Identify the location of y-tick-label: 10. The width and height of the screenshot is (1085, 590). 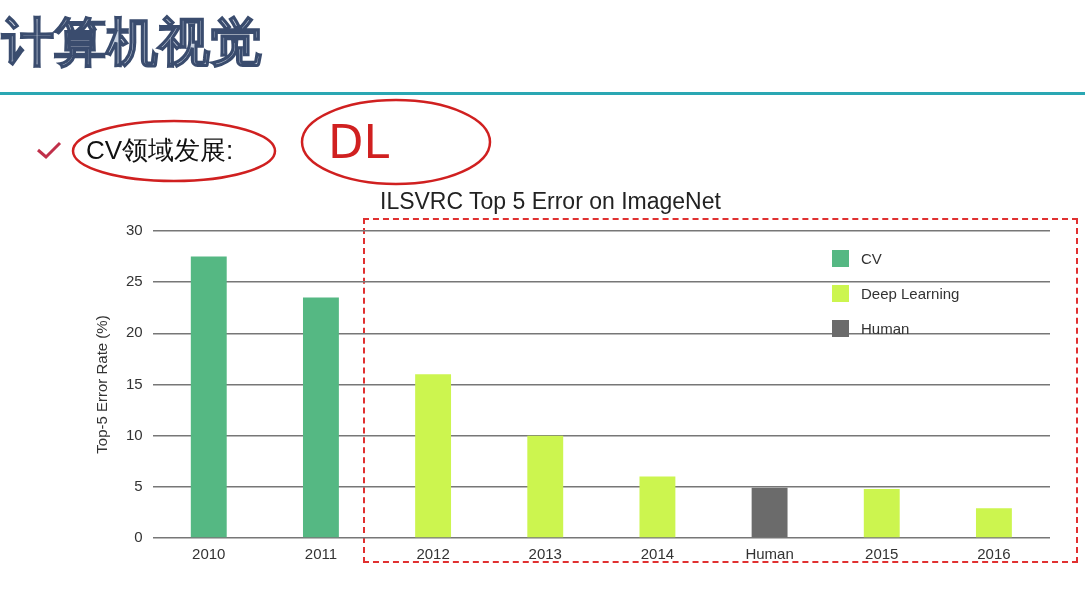
(134, 434).